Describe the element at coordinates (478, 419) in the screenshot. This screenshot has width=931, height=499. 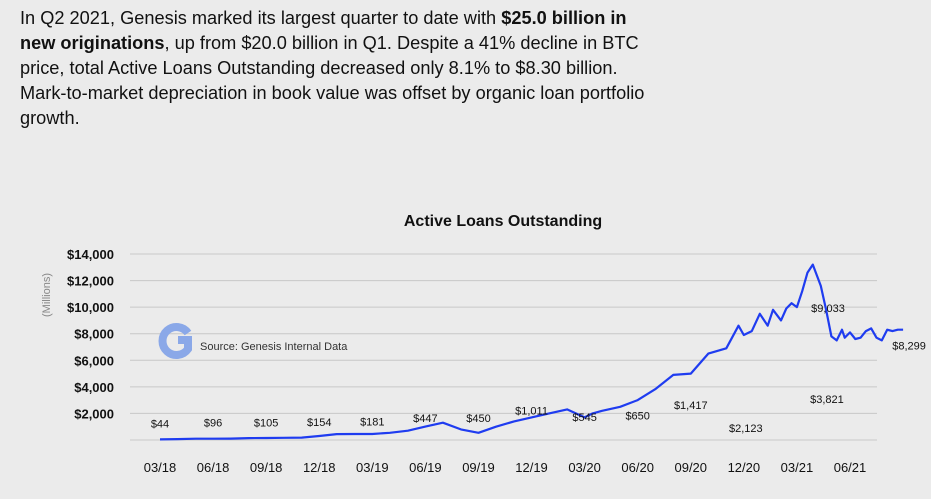
I see `data-label: $450` at that location.